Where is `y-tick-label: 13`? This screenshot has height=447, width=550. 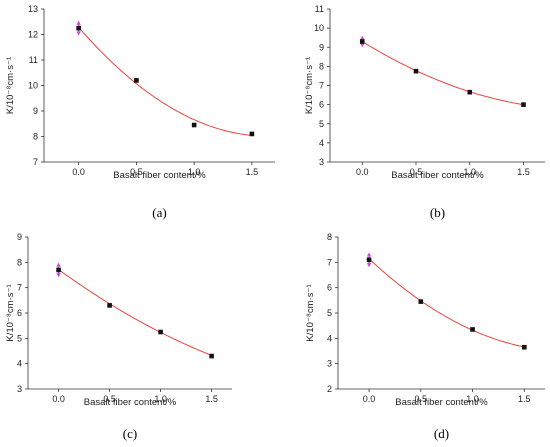 y-tick-label: 13 is located at coordinates (33, 9).